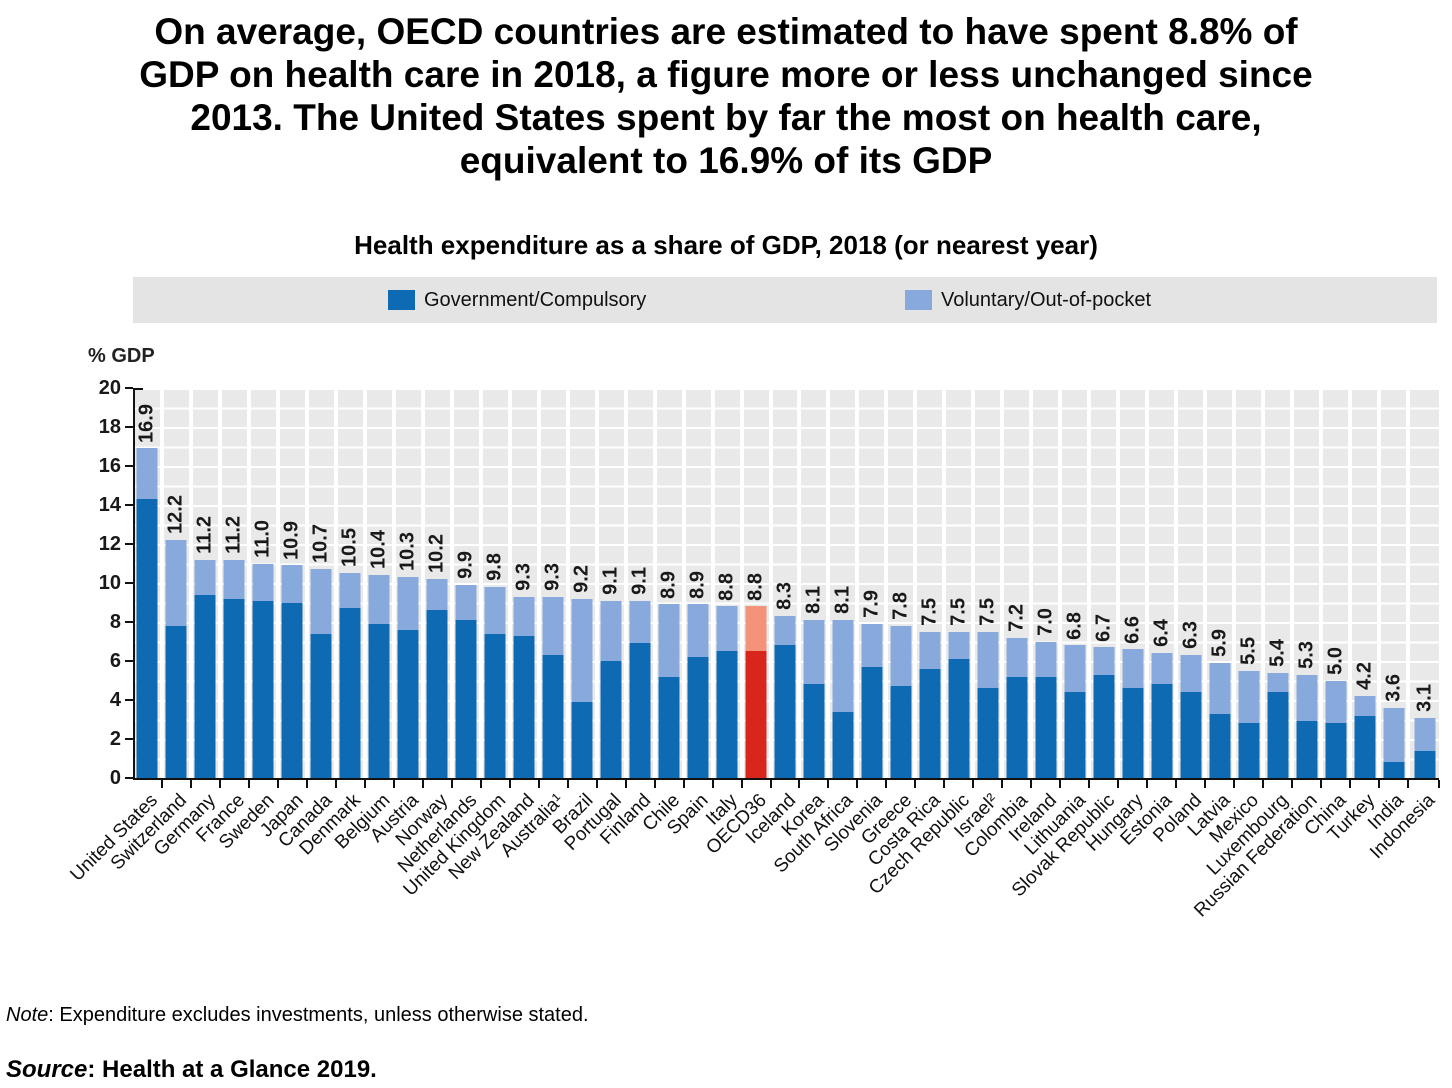 Image resolution: width=1452 pixels, height=1088 pixels. I want to click on legend-label-voluntary: Voluntary/Out-of-pocket, so click(1046, 299).